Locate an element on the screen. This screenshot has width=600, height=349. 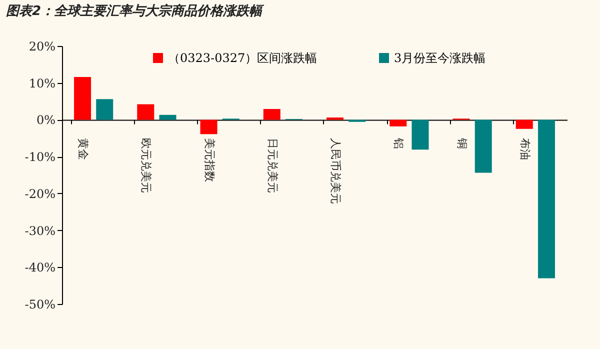
x-tick-label: 布油 is located at coordinates (525, 149).